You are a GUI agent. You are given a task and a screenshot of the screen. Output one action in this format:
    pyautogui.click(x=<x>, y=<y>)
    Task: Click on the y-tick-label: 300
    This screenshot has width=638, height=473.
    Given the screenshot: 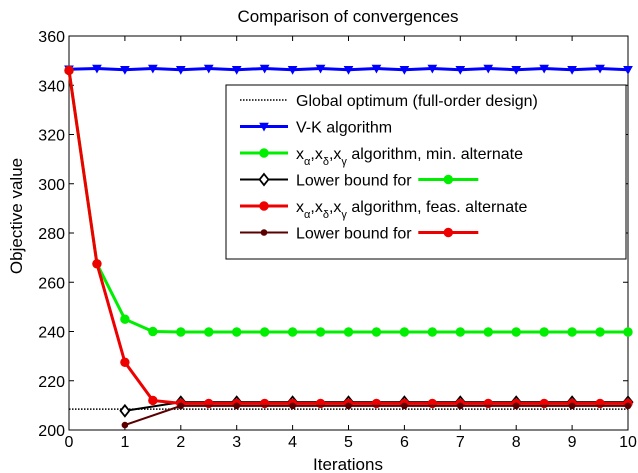 What is the action you would take?
    pyautogui.click(x=51, y=185)
    